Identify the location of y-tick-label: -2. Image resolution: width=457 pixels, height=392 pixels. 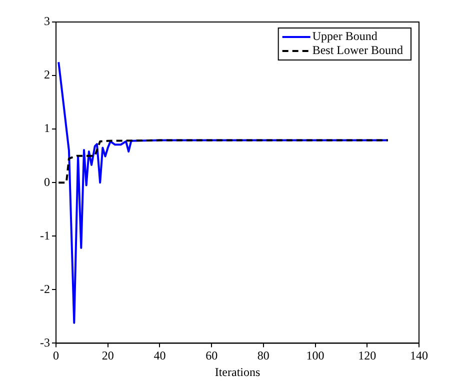
(45, 289).